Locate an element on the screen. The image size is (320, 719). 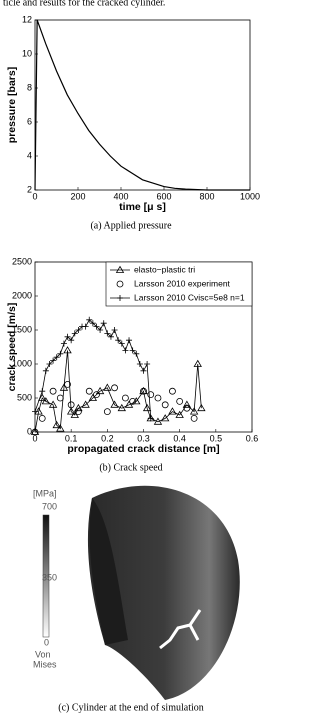
x-tick-label: 600 is located at coordinates (163, 196).